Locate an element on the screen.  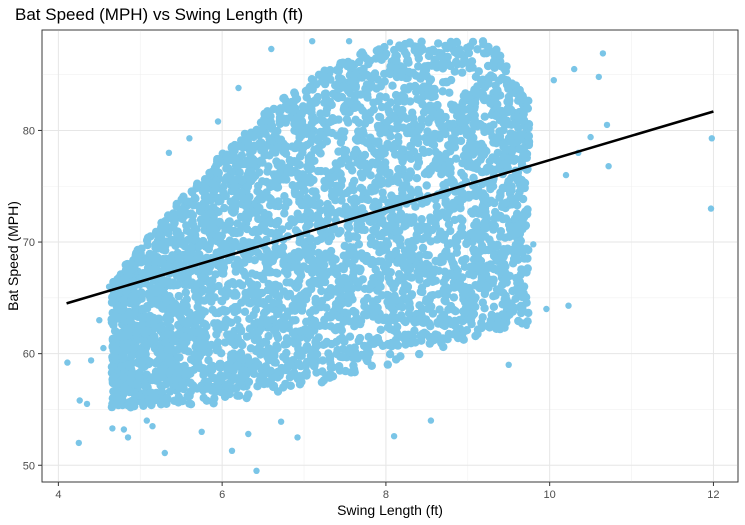
y-tick-label: 70 is located at coordinates (29, 243).